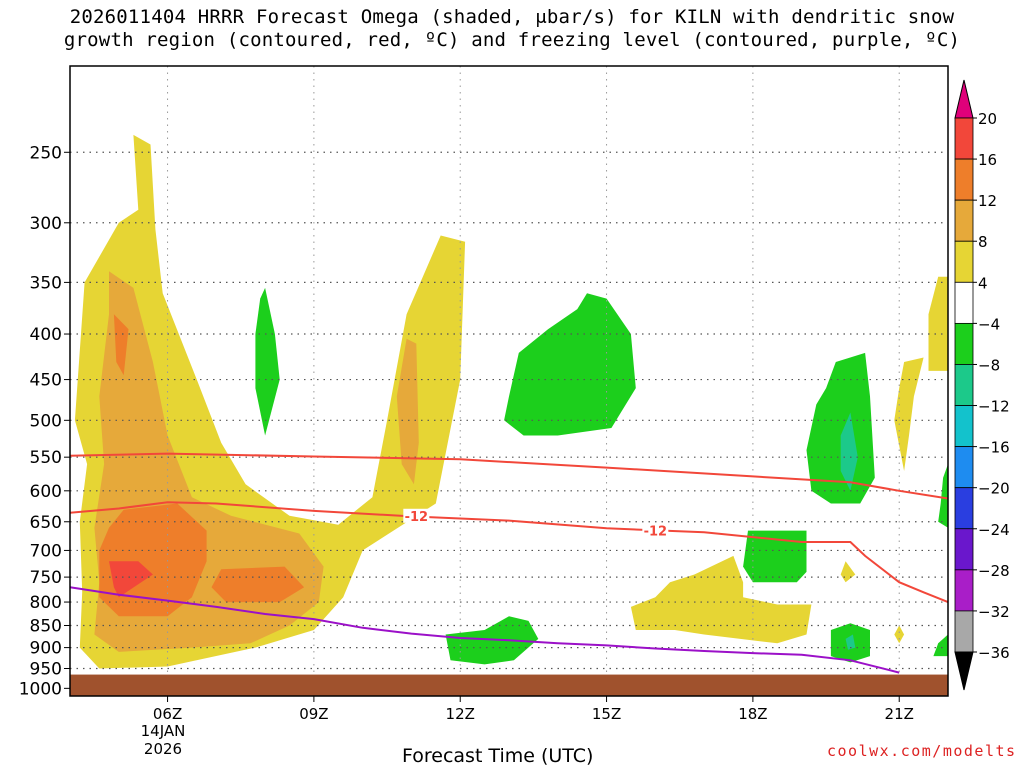 The height and width of the screenshot is (768, 1024). I want to click on ytick-label-1000: 1000, so click(40, 689).